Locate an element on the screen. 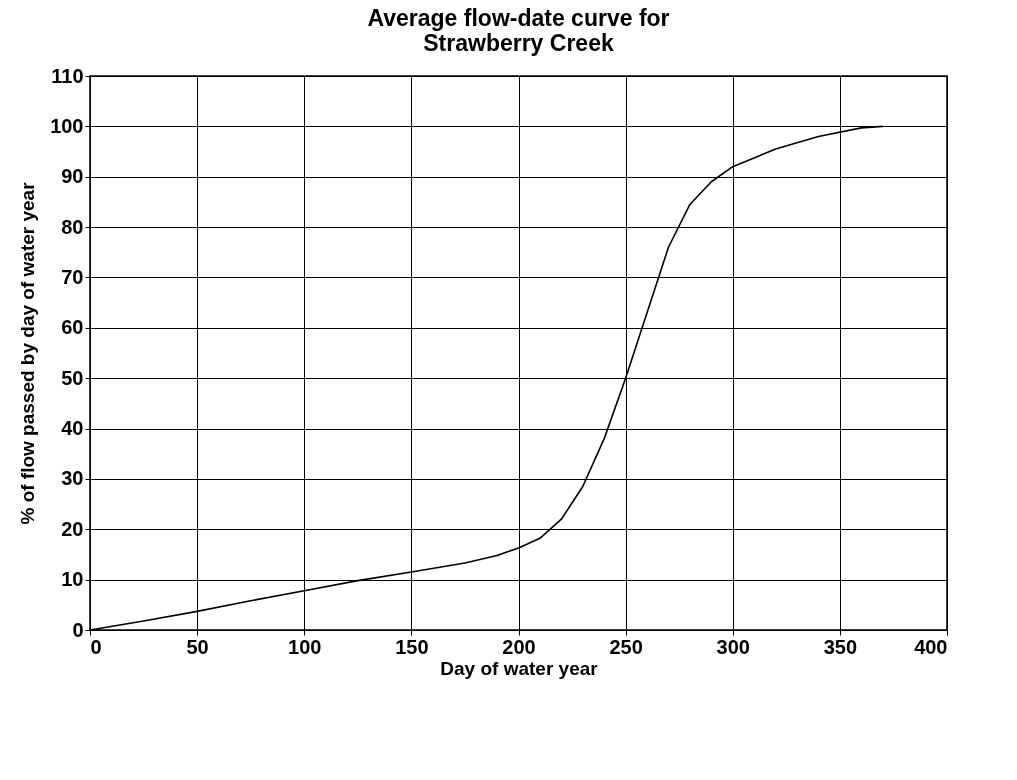 The width and height of the screenshot is (1017, 780). x-tick-label: 400 is located at coordinates (931, 646).